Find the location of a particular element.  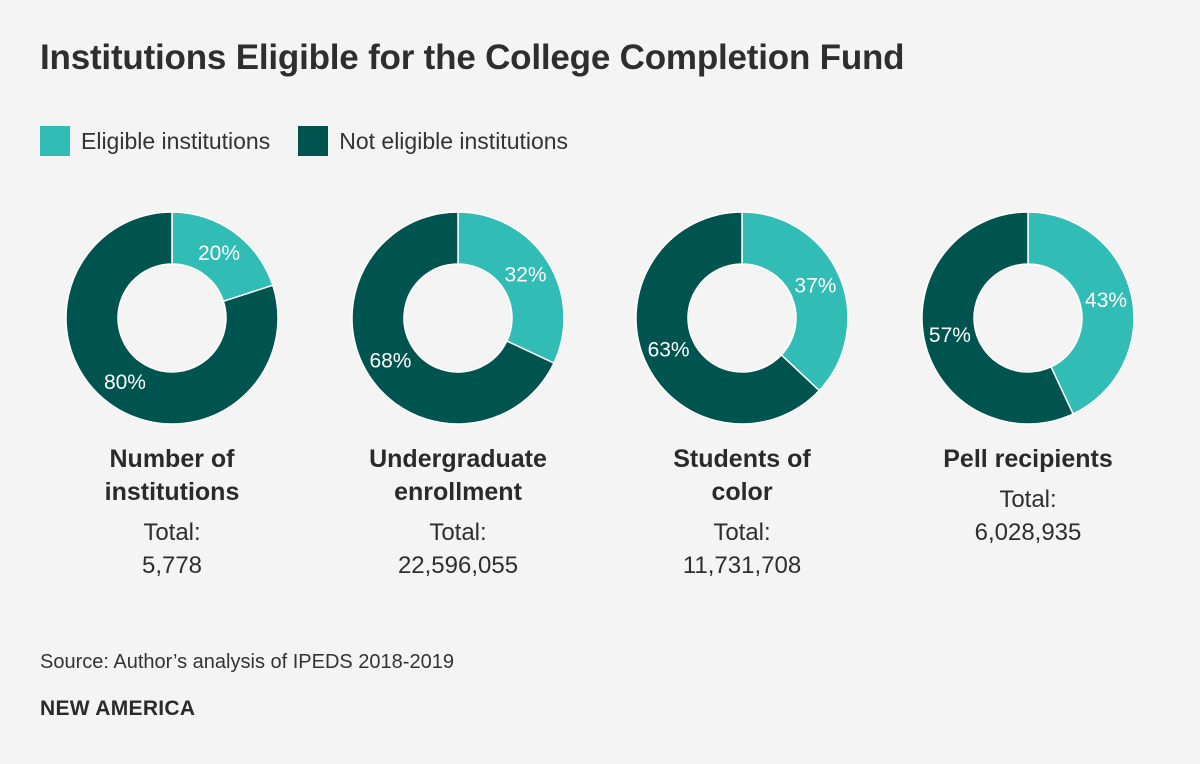

legend-item-eligible: Eligible institutions is located at coordinates (155, 141).